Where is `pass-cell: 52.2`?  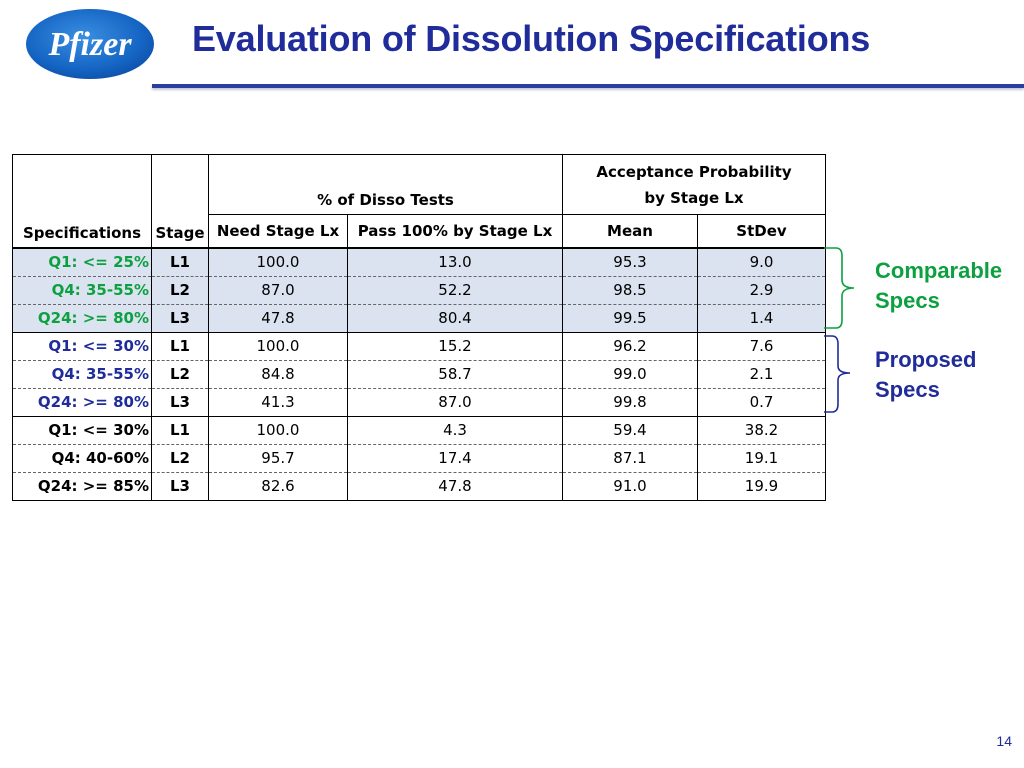
pass-cell: 52.2 is located at coordinates (455, 290).